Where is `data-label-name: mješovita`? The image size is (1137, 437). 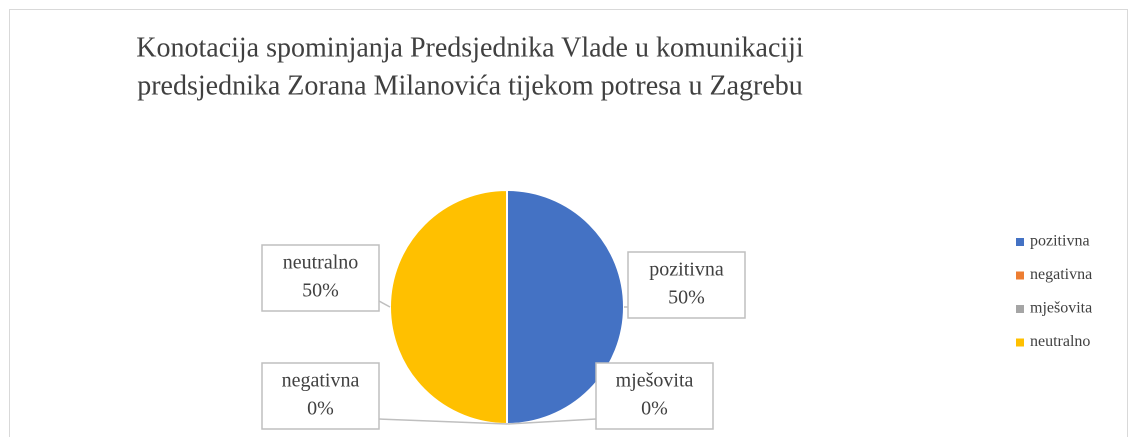 data-label-name: mješovita is located at coordinates (655, 381).